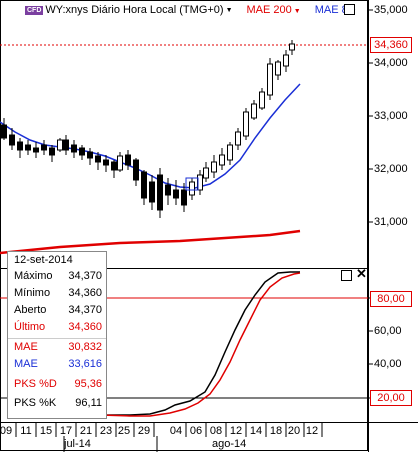 Image resolution: width=418 pixels, height=452 pixels. Describe the element at coordinates (388, 364) in the screenshot. I see `osc-label-40: 40,00` at that location.